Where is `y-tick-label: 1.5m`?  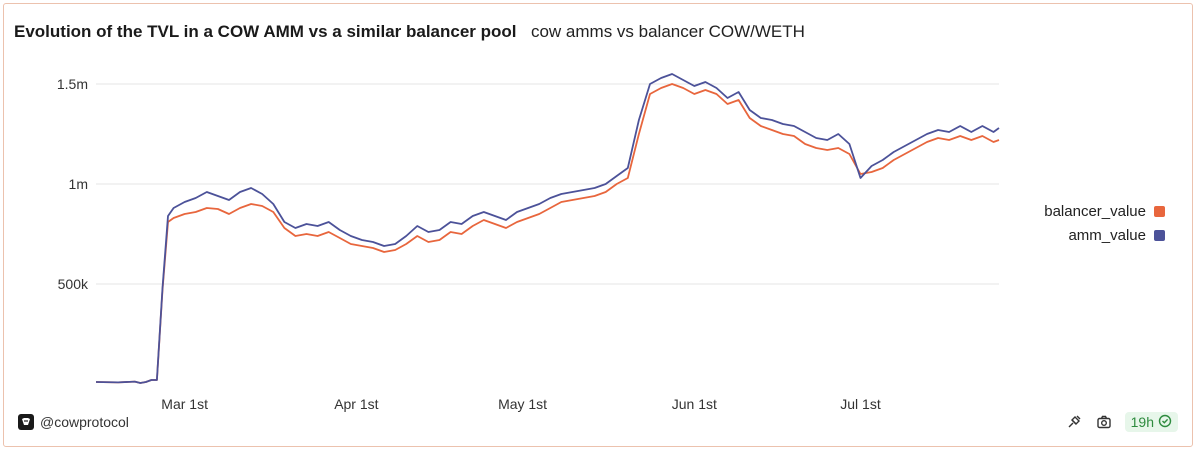 y-tick-label: 1.5m is located at coordinates (72, 84).